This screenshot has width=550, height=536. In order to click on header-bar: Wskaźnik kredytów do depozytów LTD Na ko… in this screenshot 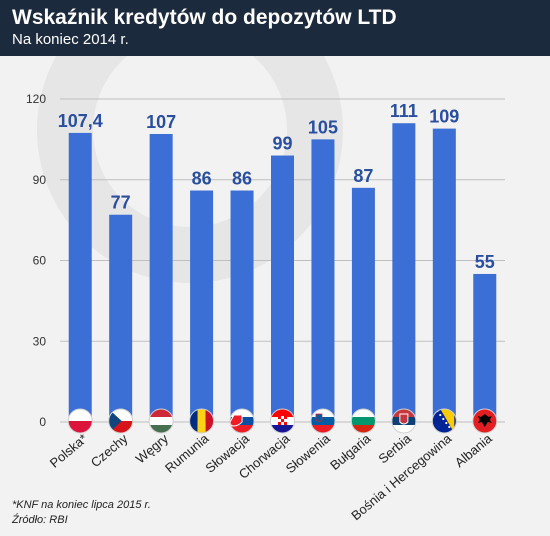, I will do `click(275, 28)`.